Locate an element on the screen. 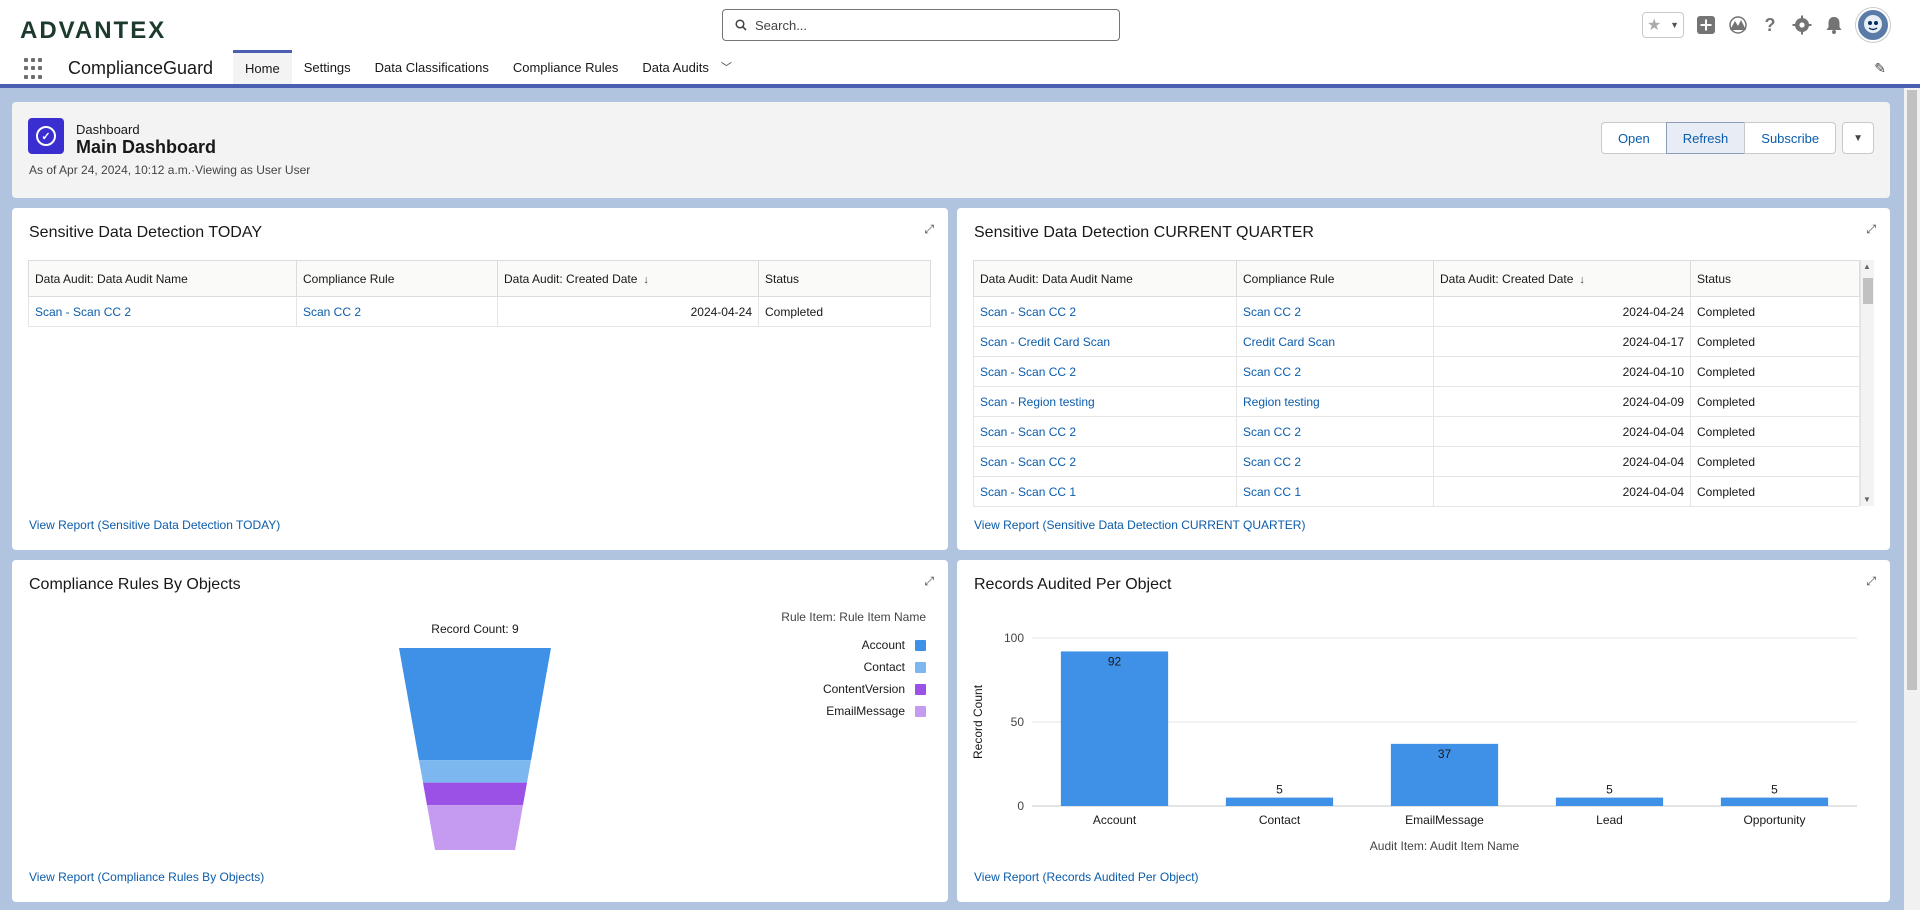 This screenshot has width=1920, height=910. global-actions-icon is located at coordinates (1706, 25).